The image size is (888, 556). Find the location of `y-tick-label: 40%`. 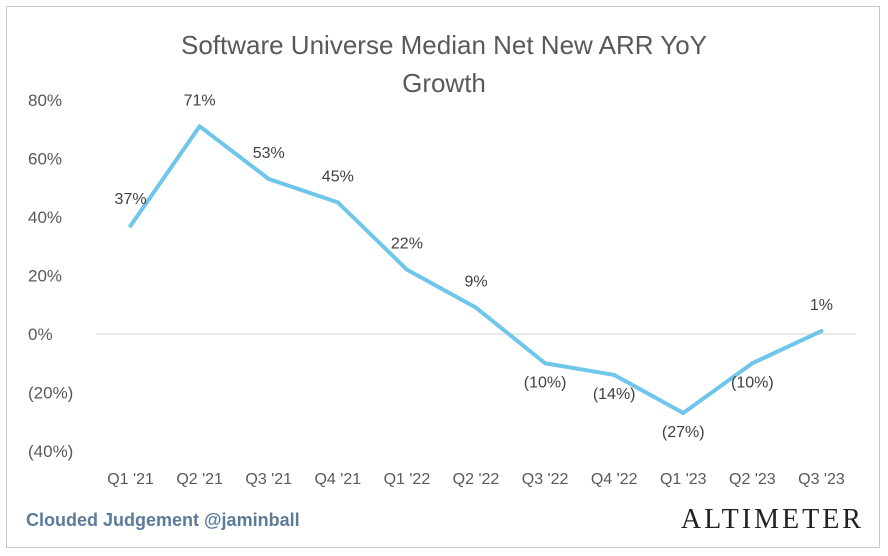

y-tick-label: 40% is located at coordinates (45, 217).